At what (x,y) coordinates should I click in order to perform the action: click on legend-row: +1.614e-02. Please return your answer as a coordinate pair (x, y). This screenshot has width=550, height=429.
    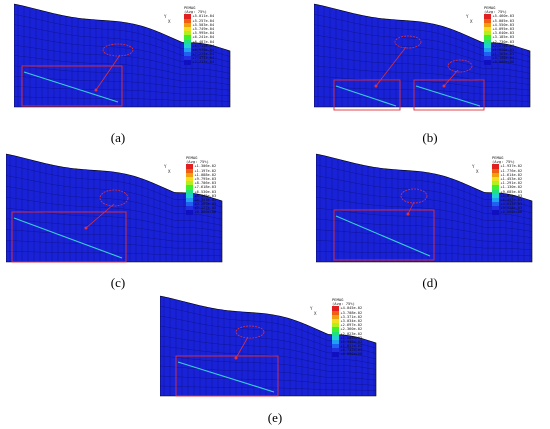
    Looking at the image, I should click on (507, 174).